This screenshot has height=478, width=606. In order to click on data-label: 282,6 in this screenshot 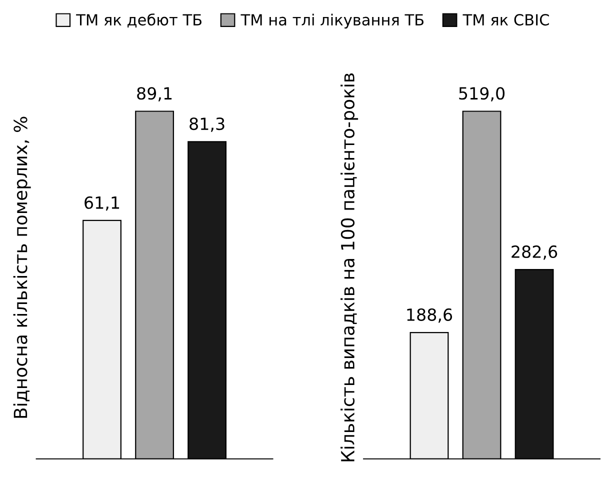, I will do `click(535, 252)`.